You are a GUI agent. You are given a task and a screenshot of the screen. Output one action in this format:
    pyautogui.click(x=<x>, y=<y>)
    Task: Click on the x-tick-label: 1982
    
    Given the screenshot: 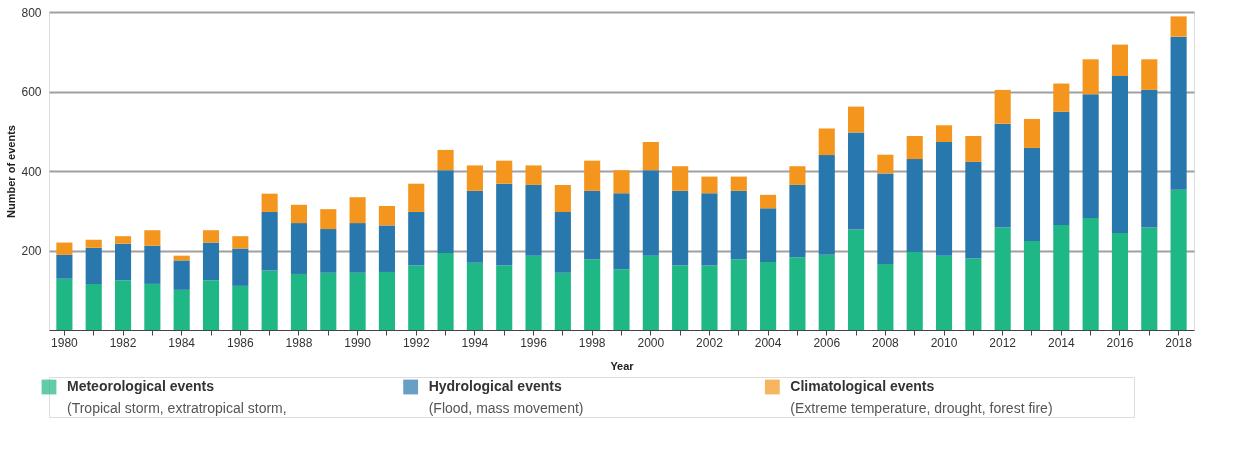 What is the action you would take?
    pyautogui.click(x=123, y=342)
    